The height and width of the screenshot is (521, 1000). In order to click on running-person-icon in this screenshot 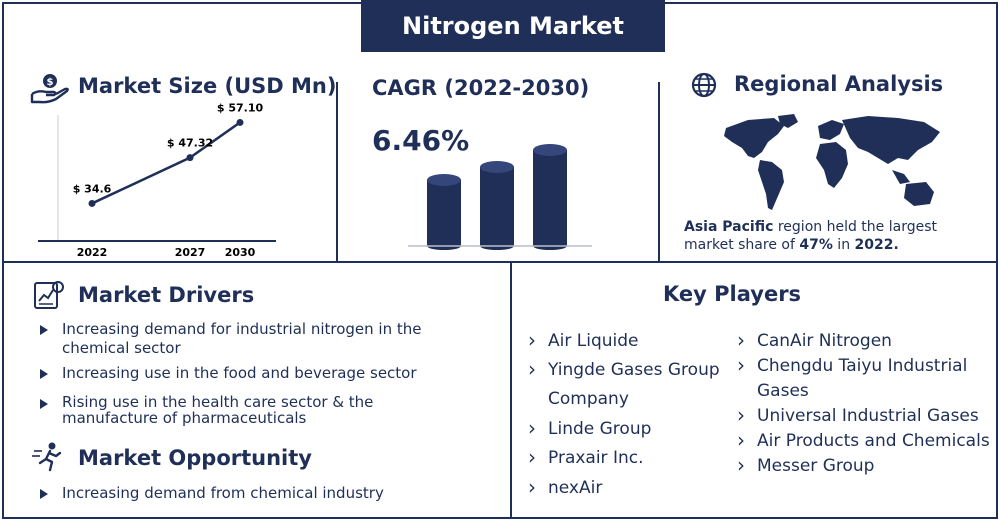, I will do `click(49, 457)`.